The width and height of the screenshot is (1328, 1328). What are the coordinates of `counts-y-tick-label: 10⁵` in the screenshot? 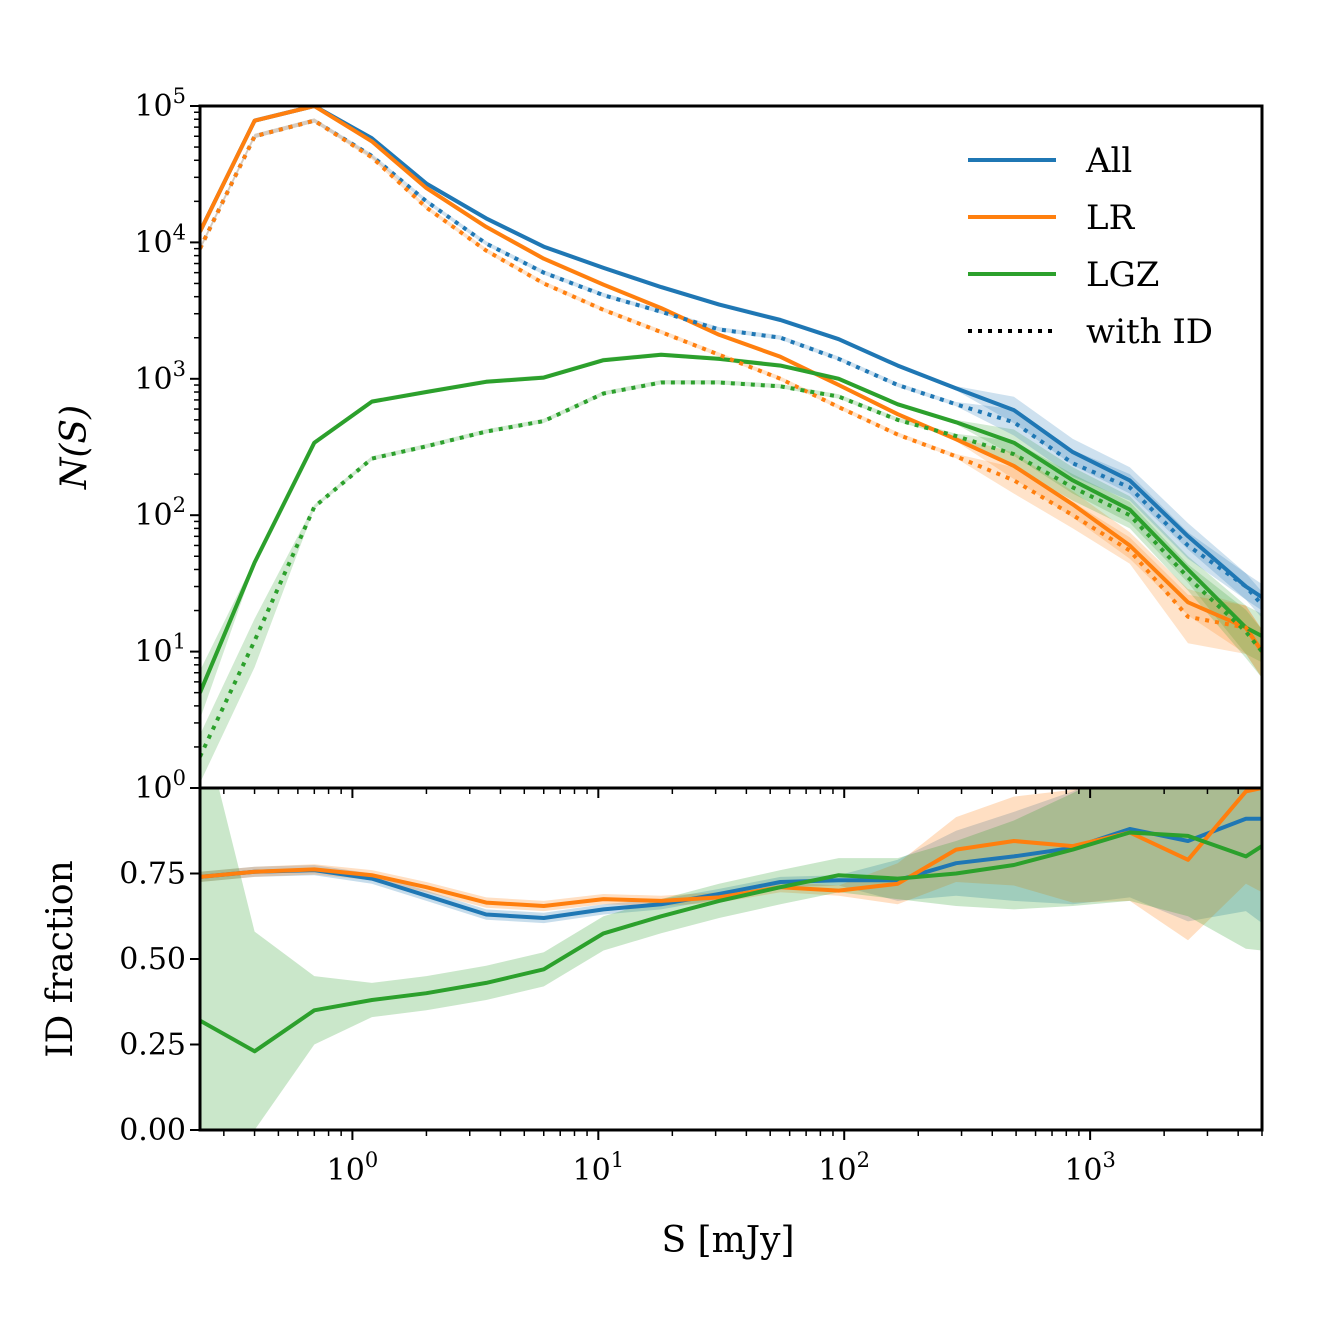 It's located at (160, 104).